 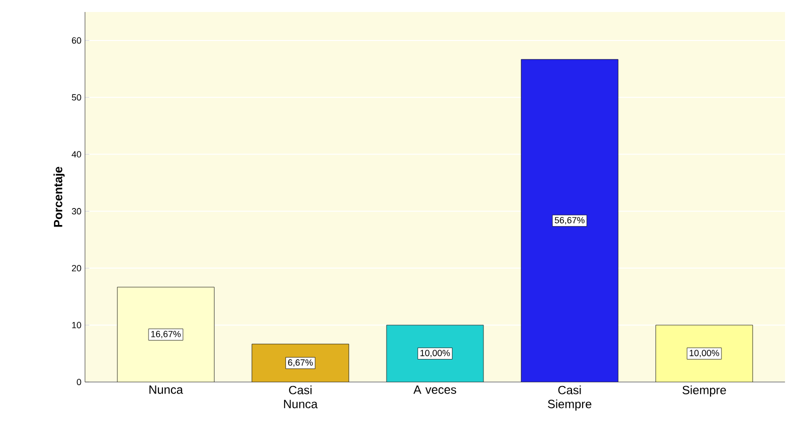 What do you see at coordinates (300, 363) in the screenshot?
I see `data-label: 6,67%` at bounding box center [300, 363].